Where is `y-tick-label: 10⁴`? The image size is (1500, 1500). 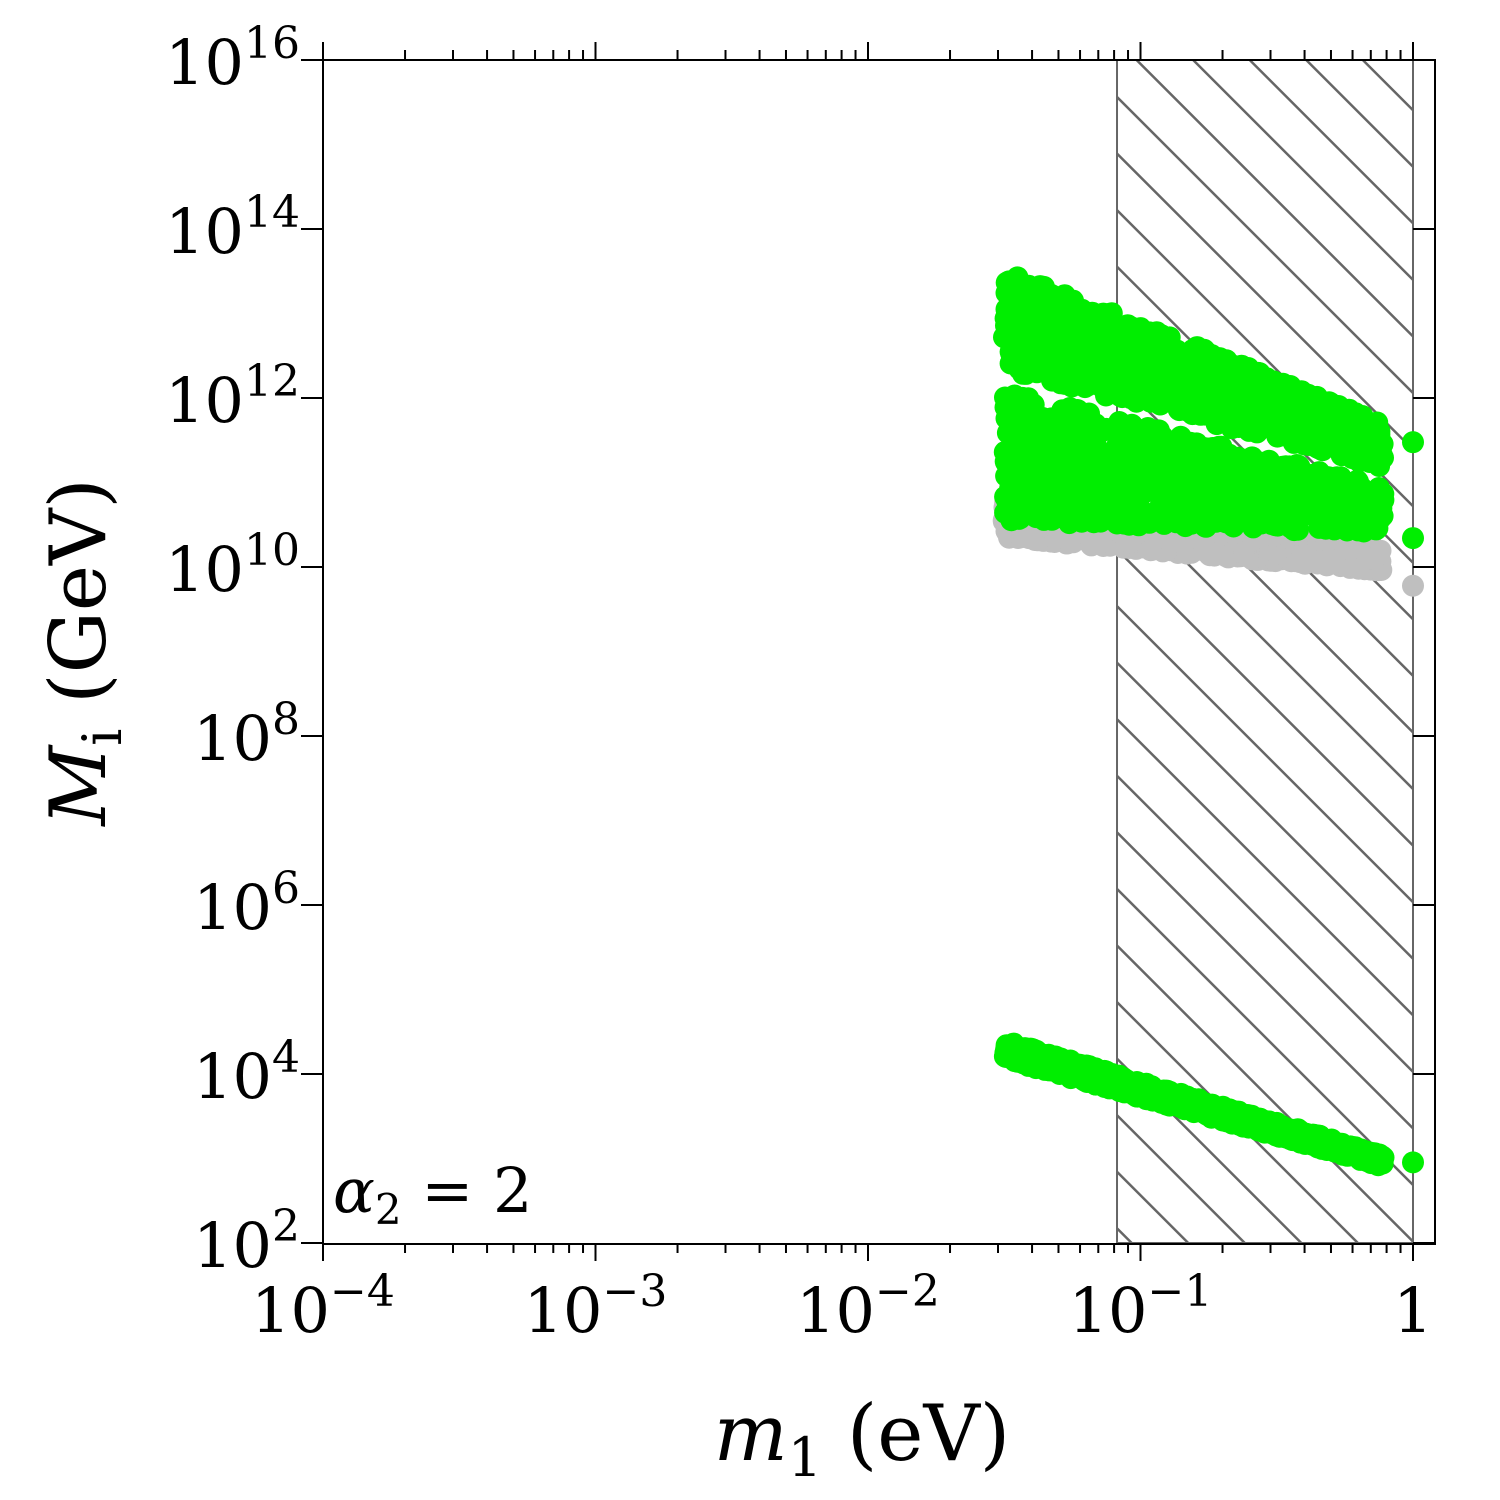 y-tick-label: 10⁴ is located at coordinates (246, 1072).